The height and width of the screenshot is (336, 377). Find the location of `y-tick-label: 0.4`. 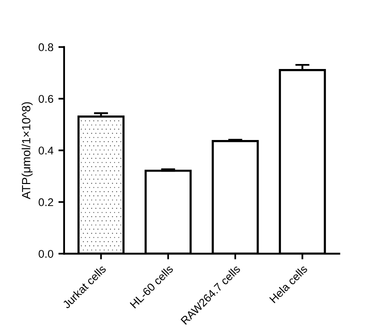

y-tick-label: 0.4 is located at coordinates (46, 150).